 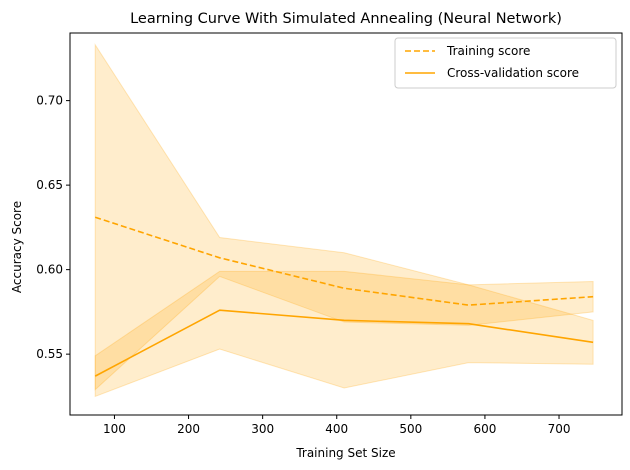 I want to click on x-tick-label: 100, so click(x=114, y=429).